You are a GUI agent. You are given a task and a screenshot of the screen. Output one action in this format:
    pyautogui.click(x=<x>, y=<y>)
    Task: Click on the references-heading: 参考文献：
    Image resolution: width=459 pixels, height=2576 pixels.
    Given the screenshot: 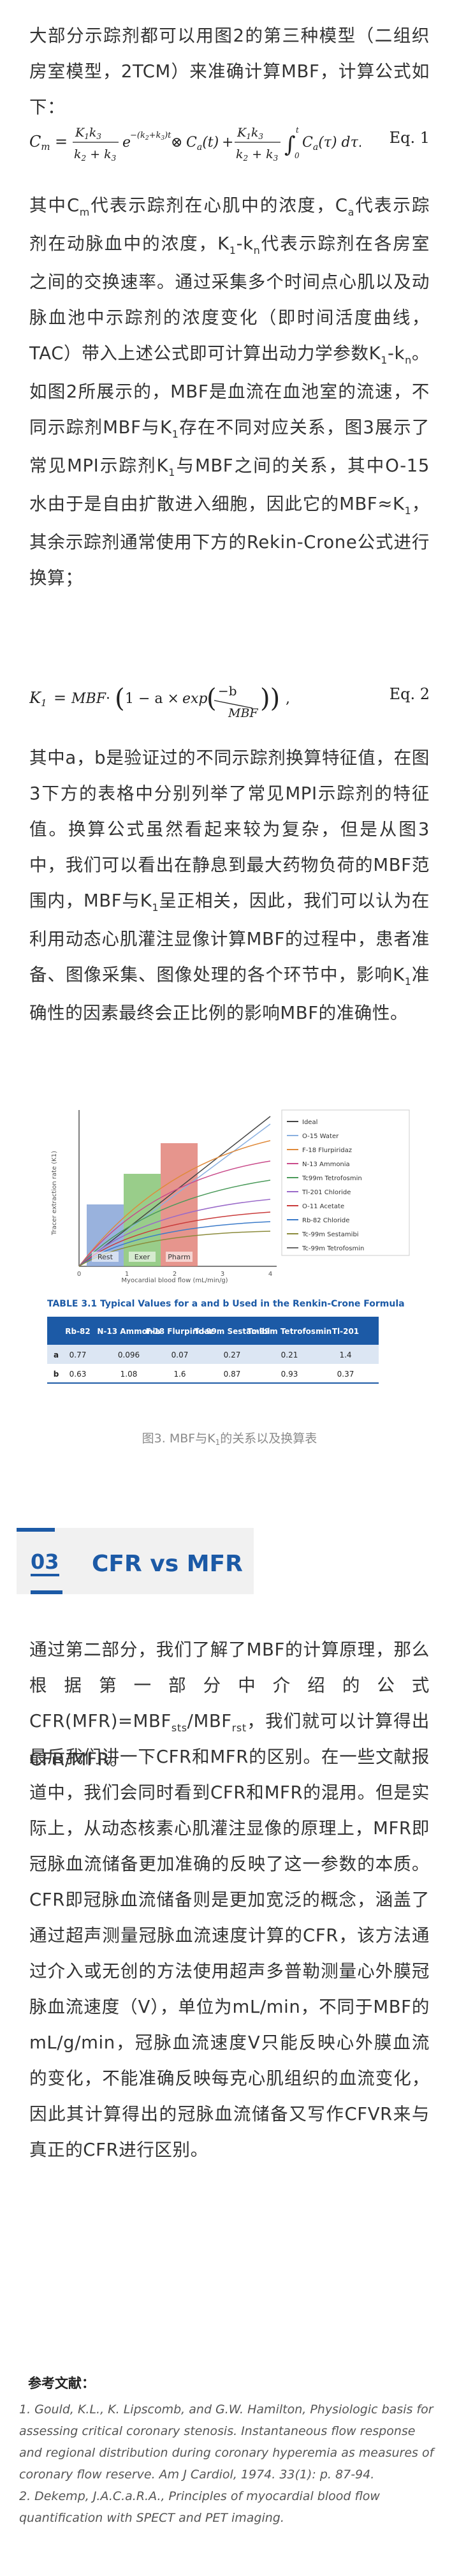 What is the action you would take?
    pyautogui.click(x=61, y=2383)
    